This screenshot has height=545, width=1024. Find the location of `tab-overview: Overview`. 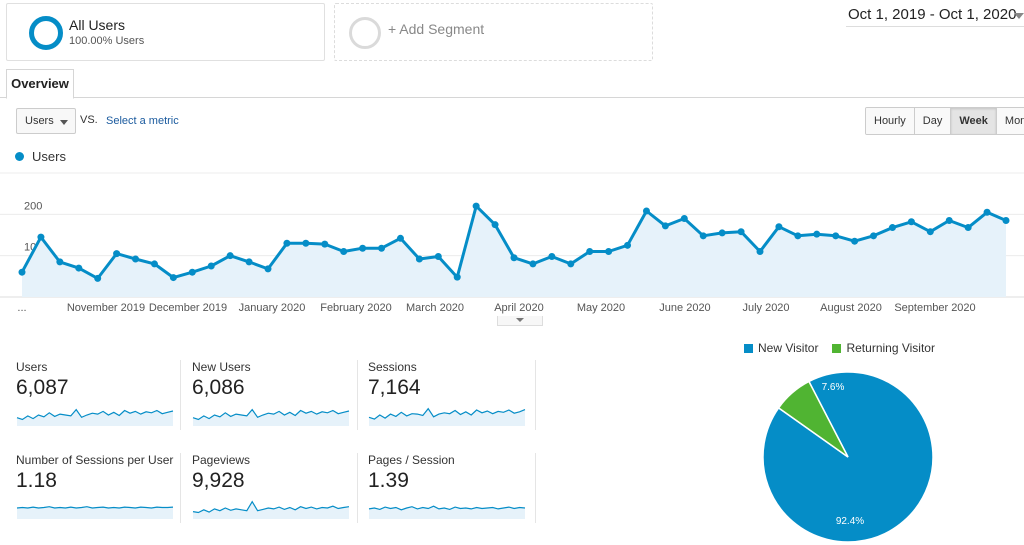

tab-overview: Overview is located at coordinates (40, 84).